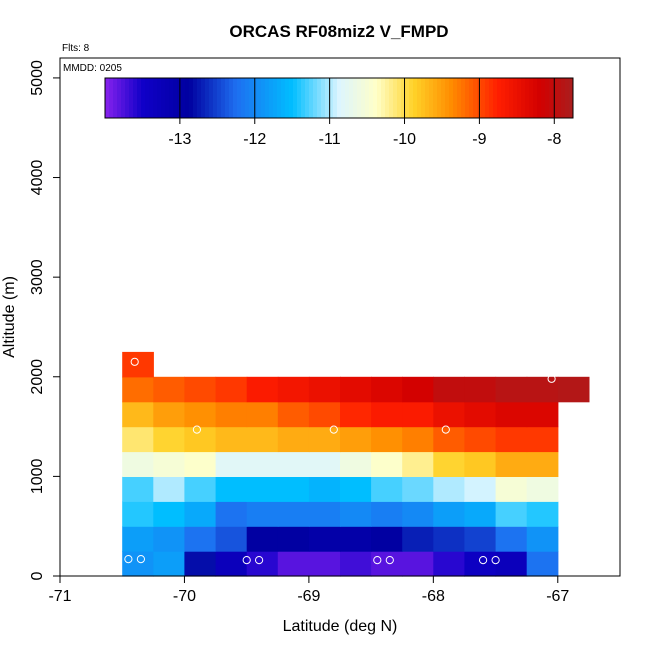 The image size is (650, 650). Describe the element at coordinates (330, 139) in the screenshot. I see `colorbar-tick-label: -11` at that location.